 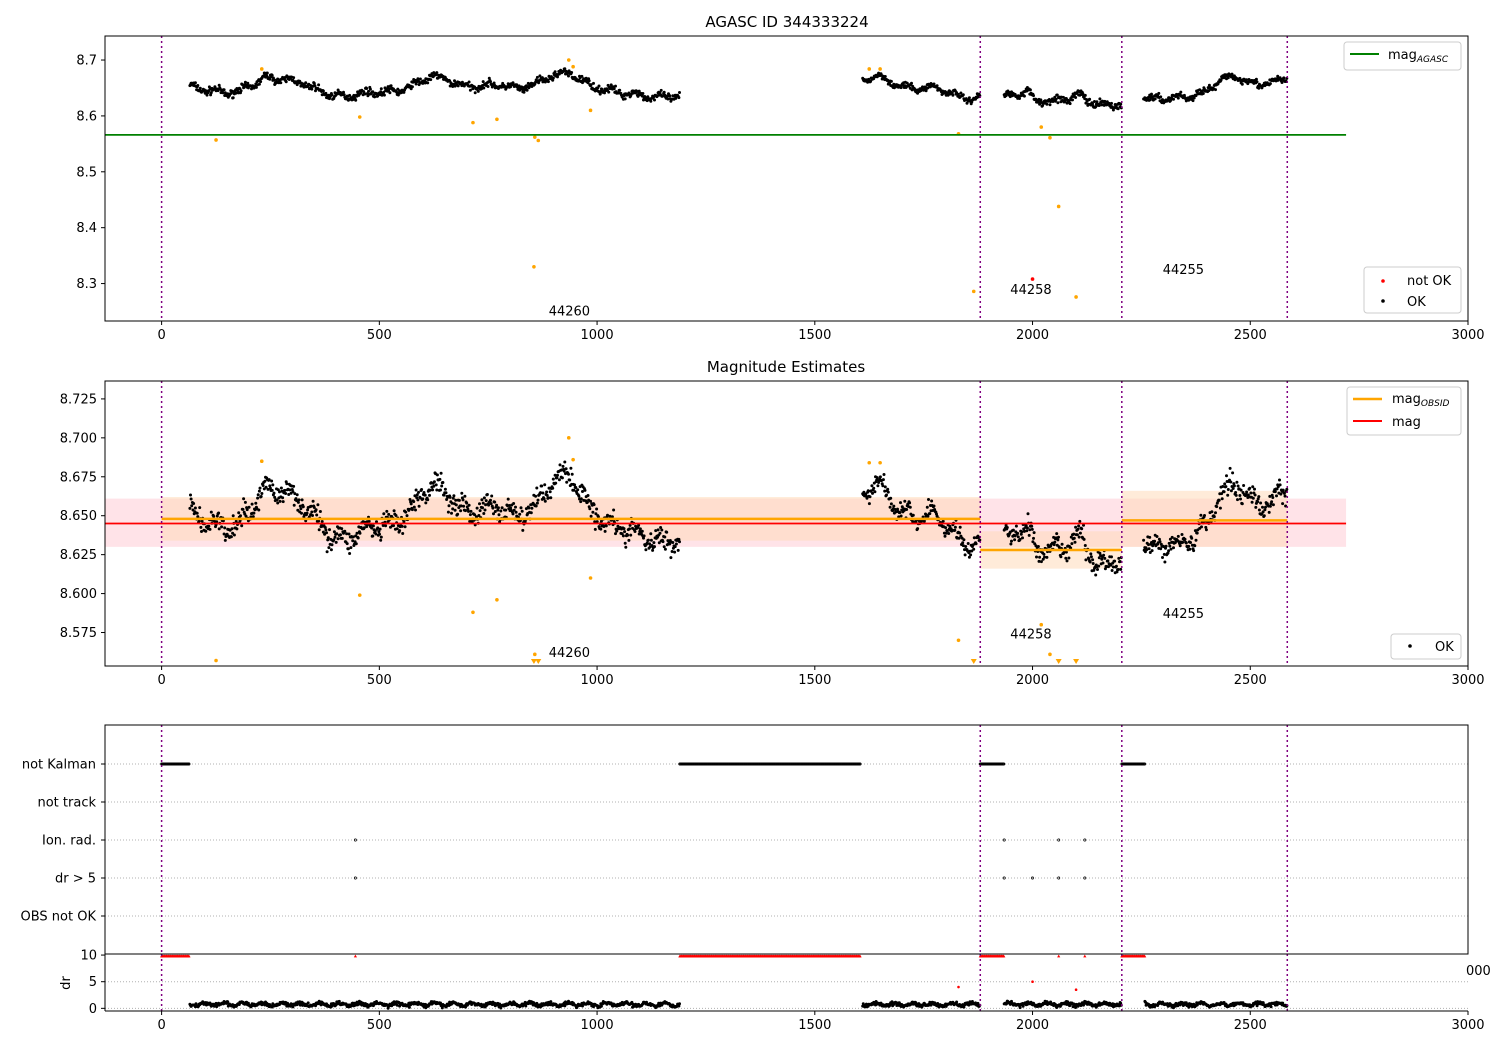 What do you see at coordinates (1467, 335) in the screenshot?
I see `x-tick-label: 3000` at bounding box center [1467, 335].